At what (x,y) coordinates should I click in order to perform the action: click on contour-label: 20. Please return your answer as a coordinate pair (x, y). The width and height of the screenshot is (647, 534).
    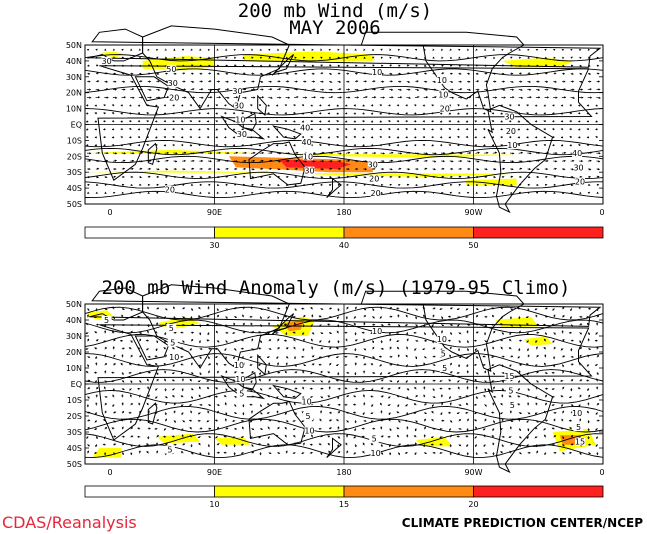
    Looking at the image, I should click on (580, 182).